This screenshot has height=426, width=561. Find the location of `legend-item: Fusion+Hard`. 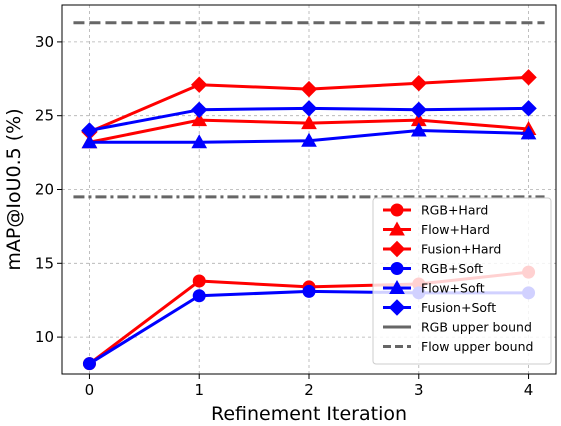

legend-item: Fusion+Hard is located at coordinates (442, 249).